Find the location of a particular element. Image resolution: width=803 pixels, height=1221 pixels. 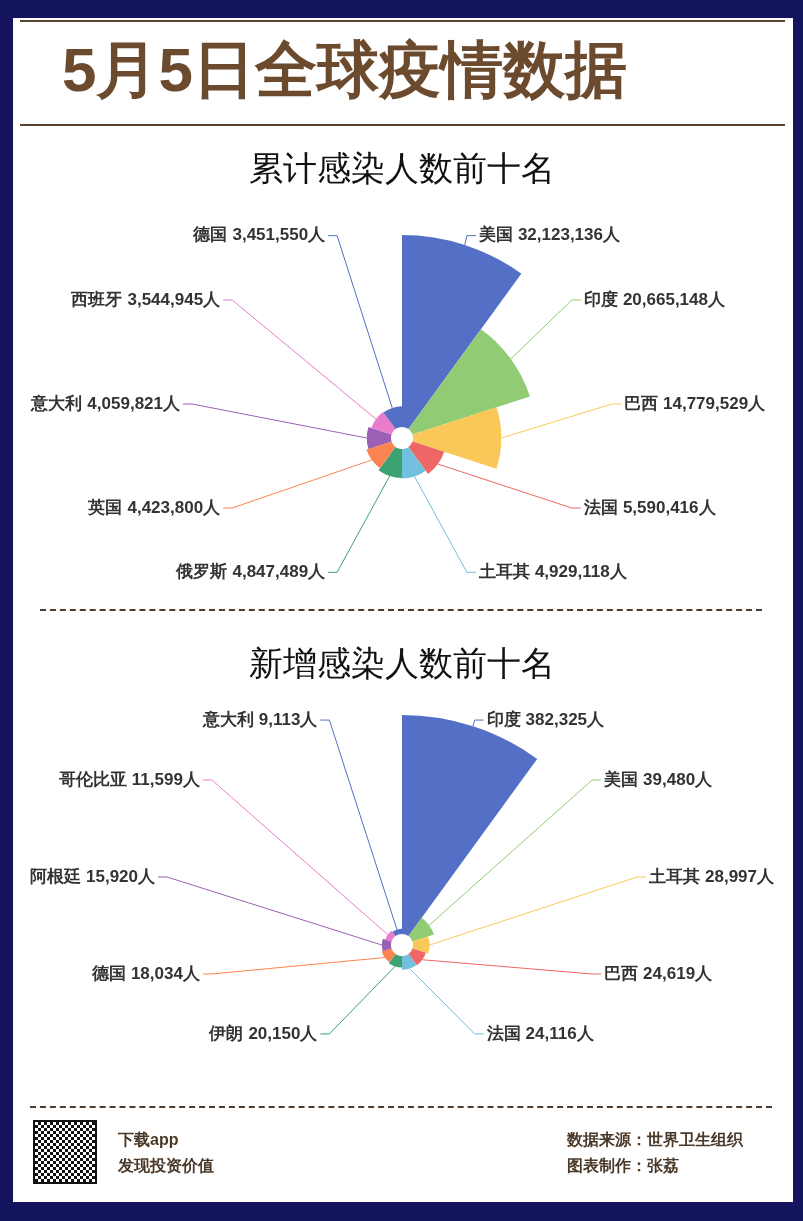

data-label: 5,590,416人 is located at coordinates (669, 507).